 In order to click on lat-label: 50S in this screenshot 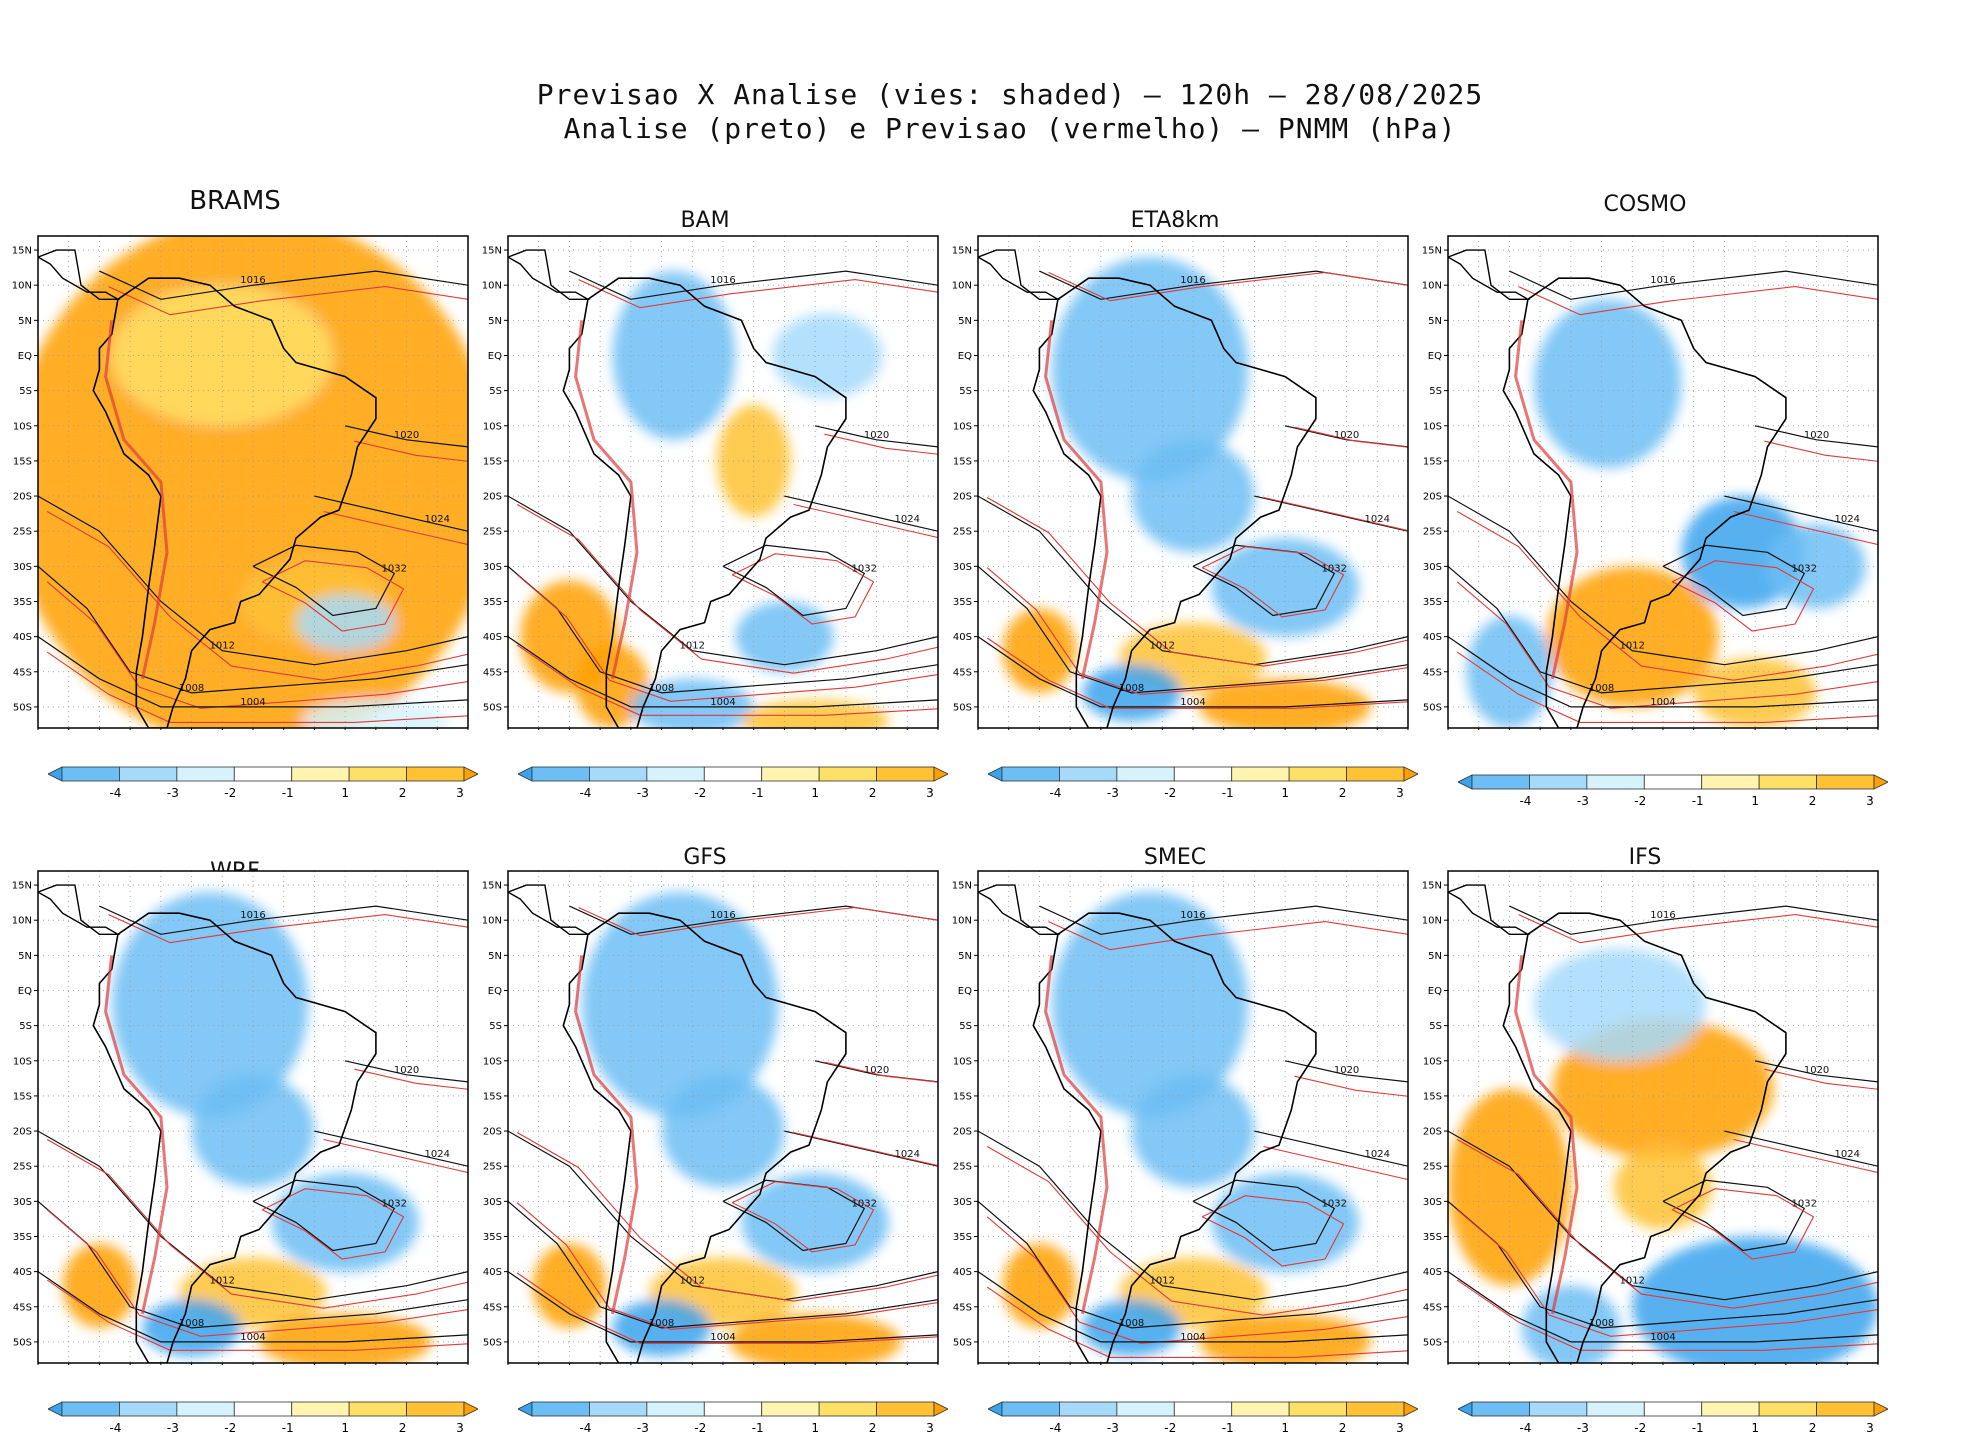, I will do `click(1432, 707)`.